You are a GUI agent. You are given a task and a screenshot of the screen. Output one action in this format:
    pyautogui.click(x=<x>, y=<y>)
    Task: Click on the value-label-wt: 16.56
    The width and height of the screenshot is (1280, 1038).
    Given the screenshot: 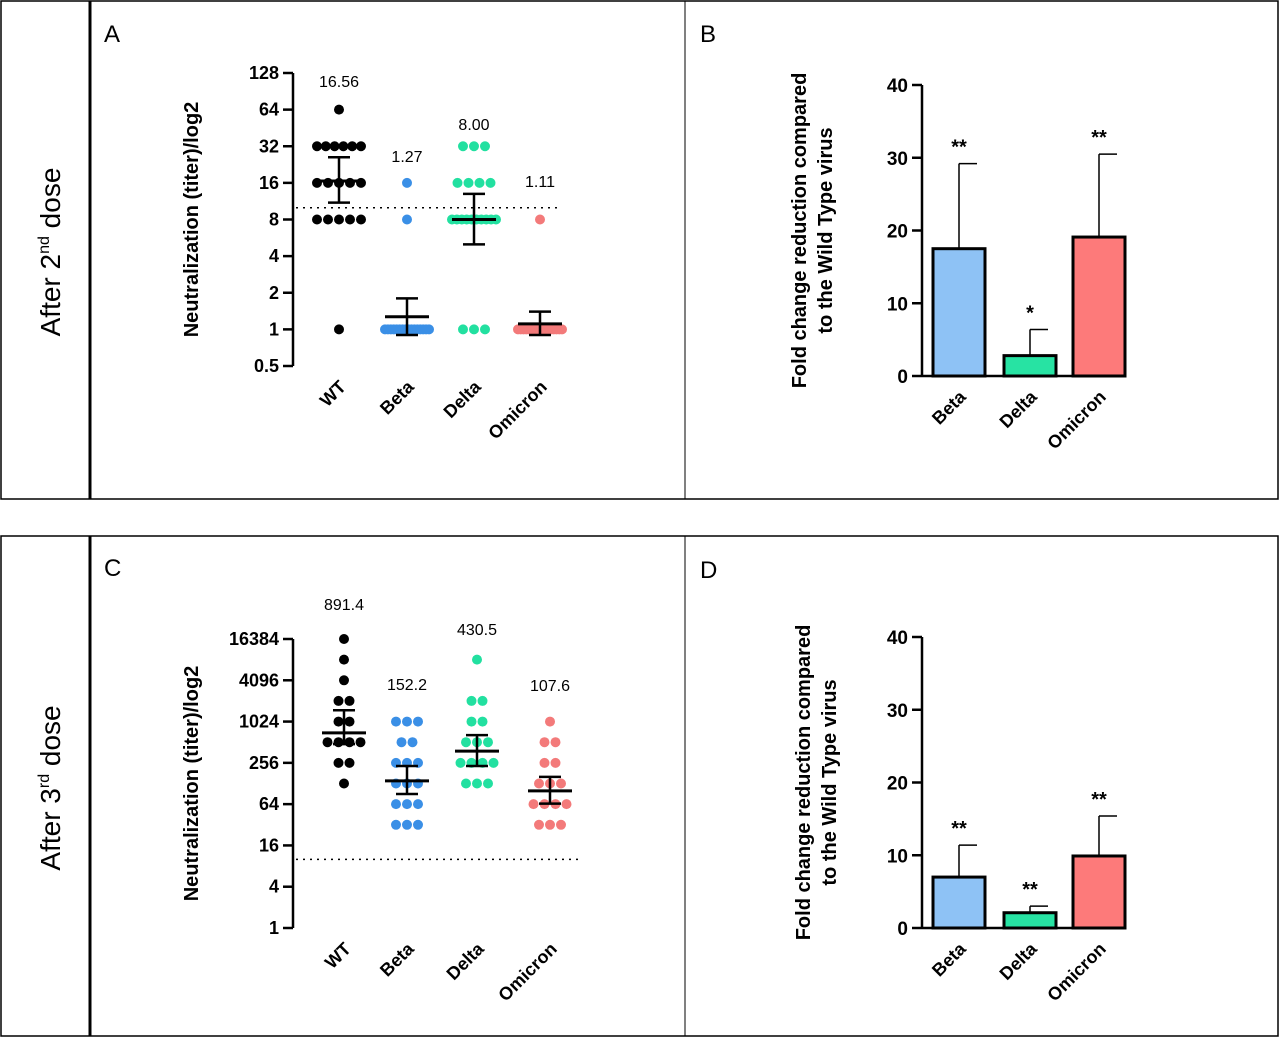 What is the action you would take?
    pyautogui.click(x=339, y=82)
    